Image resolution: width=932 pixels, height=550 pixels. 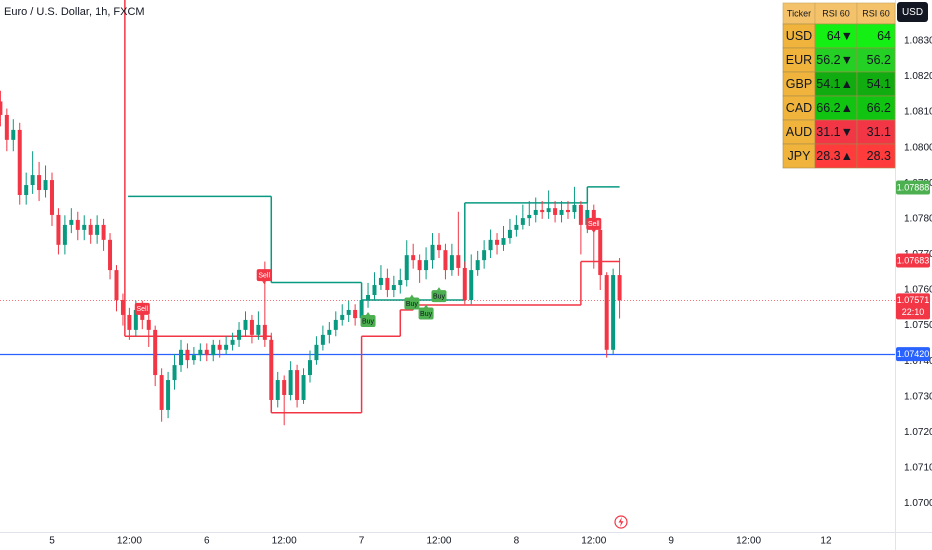 I want to click on price-tag-label: 1.07683, so click(x=913, y=260).